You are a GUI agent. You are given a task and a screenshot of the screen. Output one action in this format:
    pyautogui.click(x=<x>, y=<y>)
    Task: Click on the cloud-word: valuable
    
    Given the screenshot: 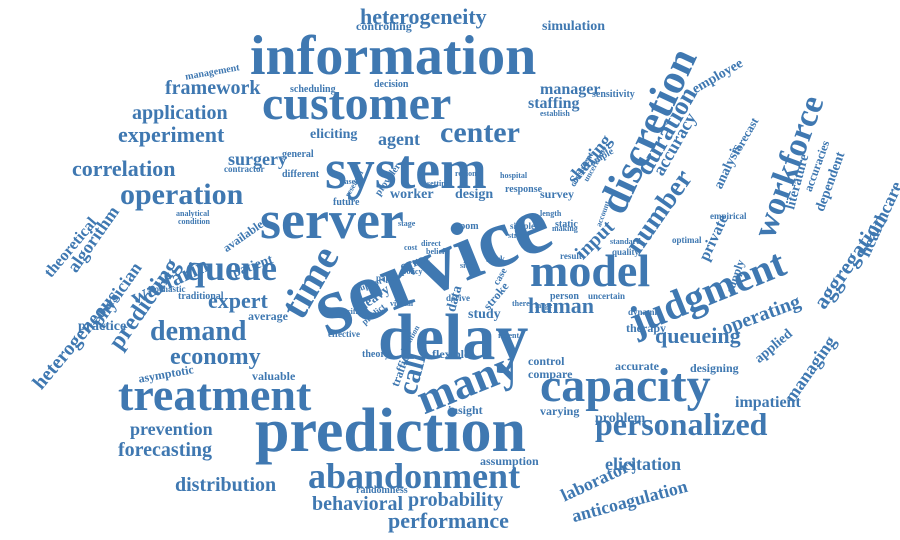 What is the action you would take?
    pyautogui.click(x=274, y=376)
    